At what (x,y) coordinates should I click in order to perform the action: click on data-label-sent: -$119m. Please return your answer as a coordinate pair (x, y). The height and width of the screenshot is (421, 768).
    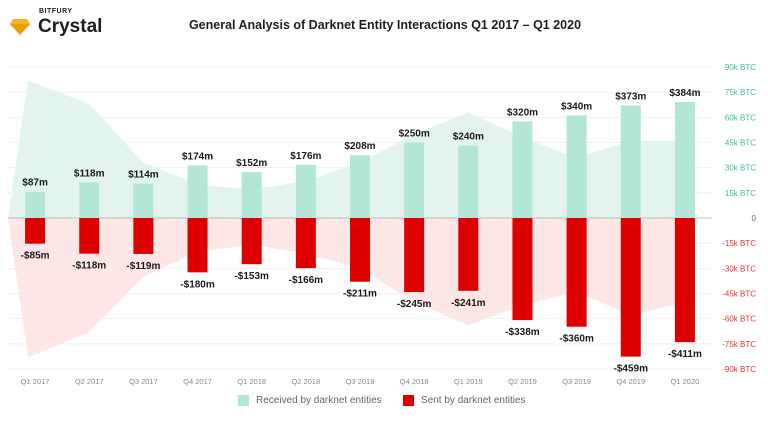
    Looking at the image, I should click on (143, 266).